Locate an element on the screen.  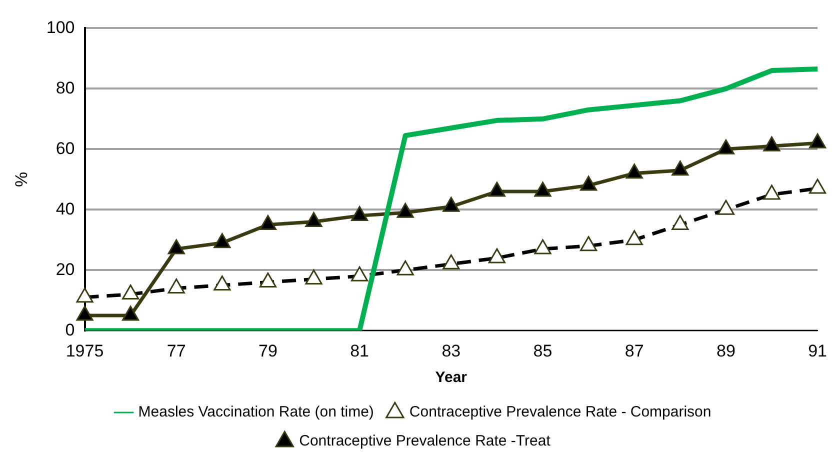
x-tick-label: 85 is located at coordinates (542, 350).